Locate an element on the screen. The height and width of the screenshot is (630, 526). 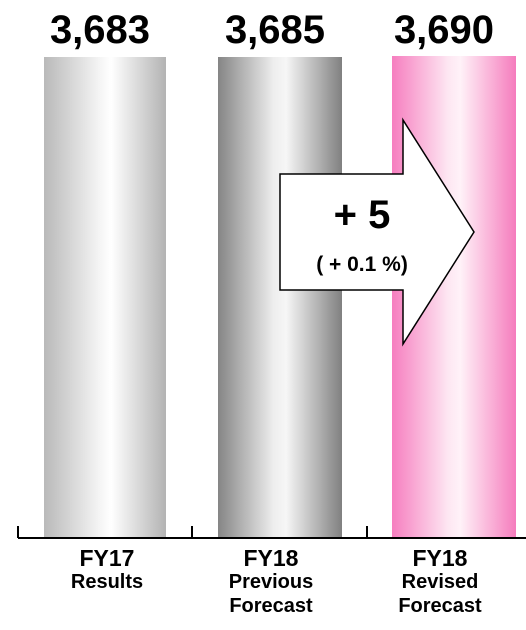
change-arrow is located at coordinates (377, 232).